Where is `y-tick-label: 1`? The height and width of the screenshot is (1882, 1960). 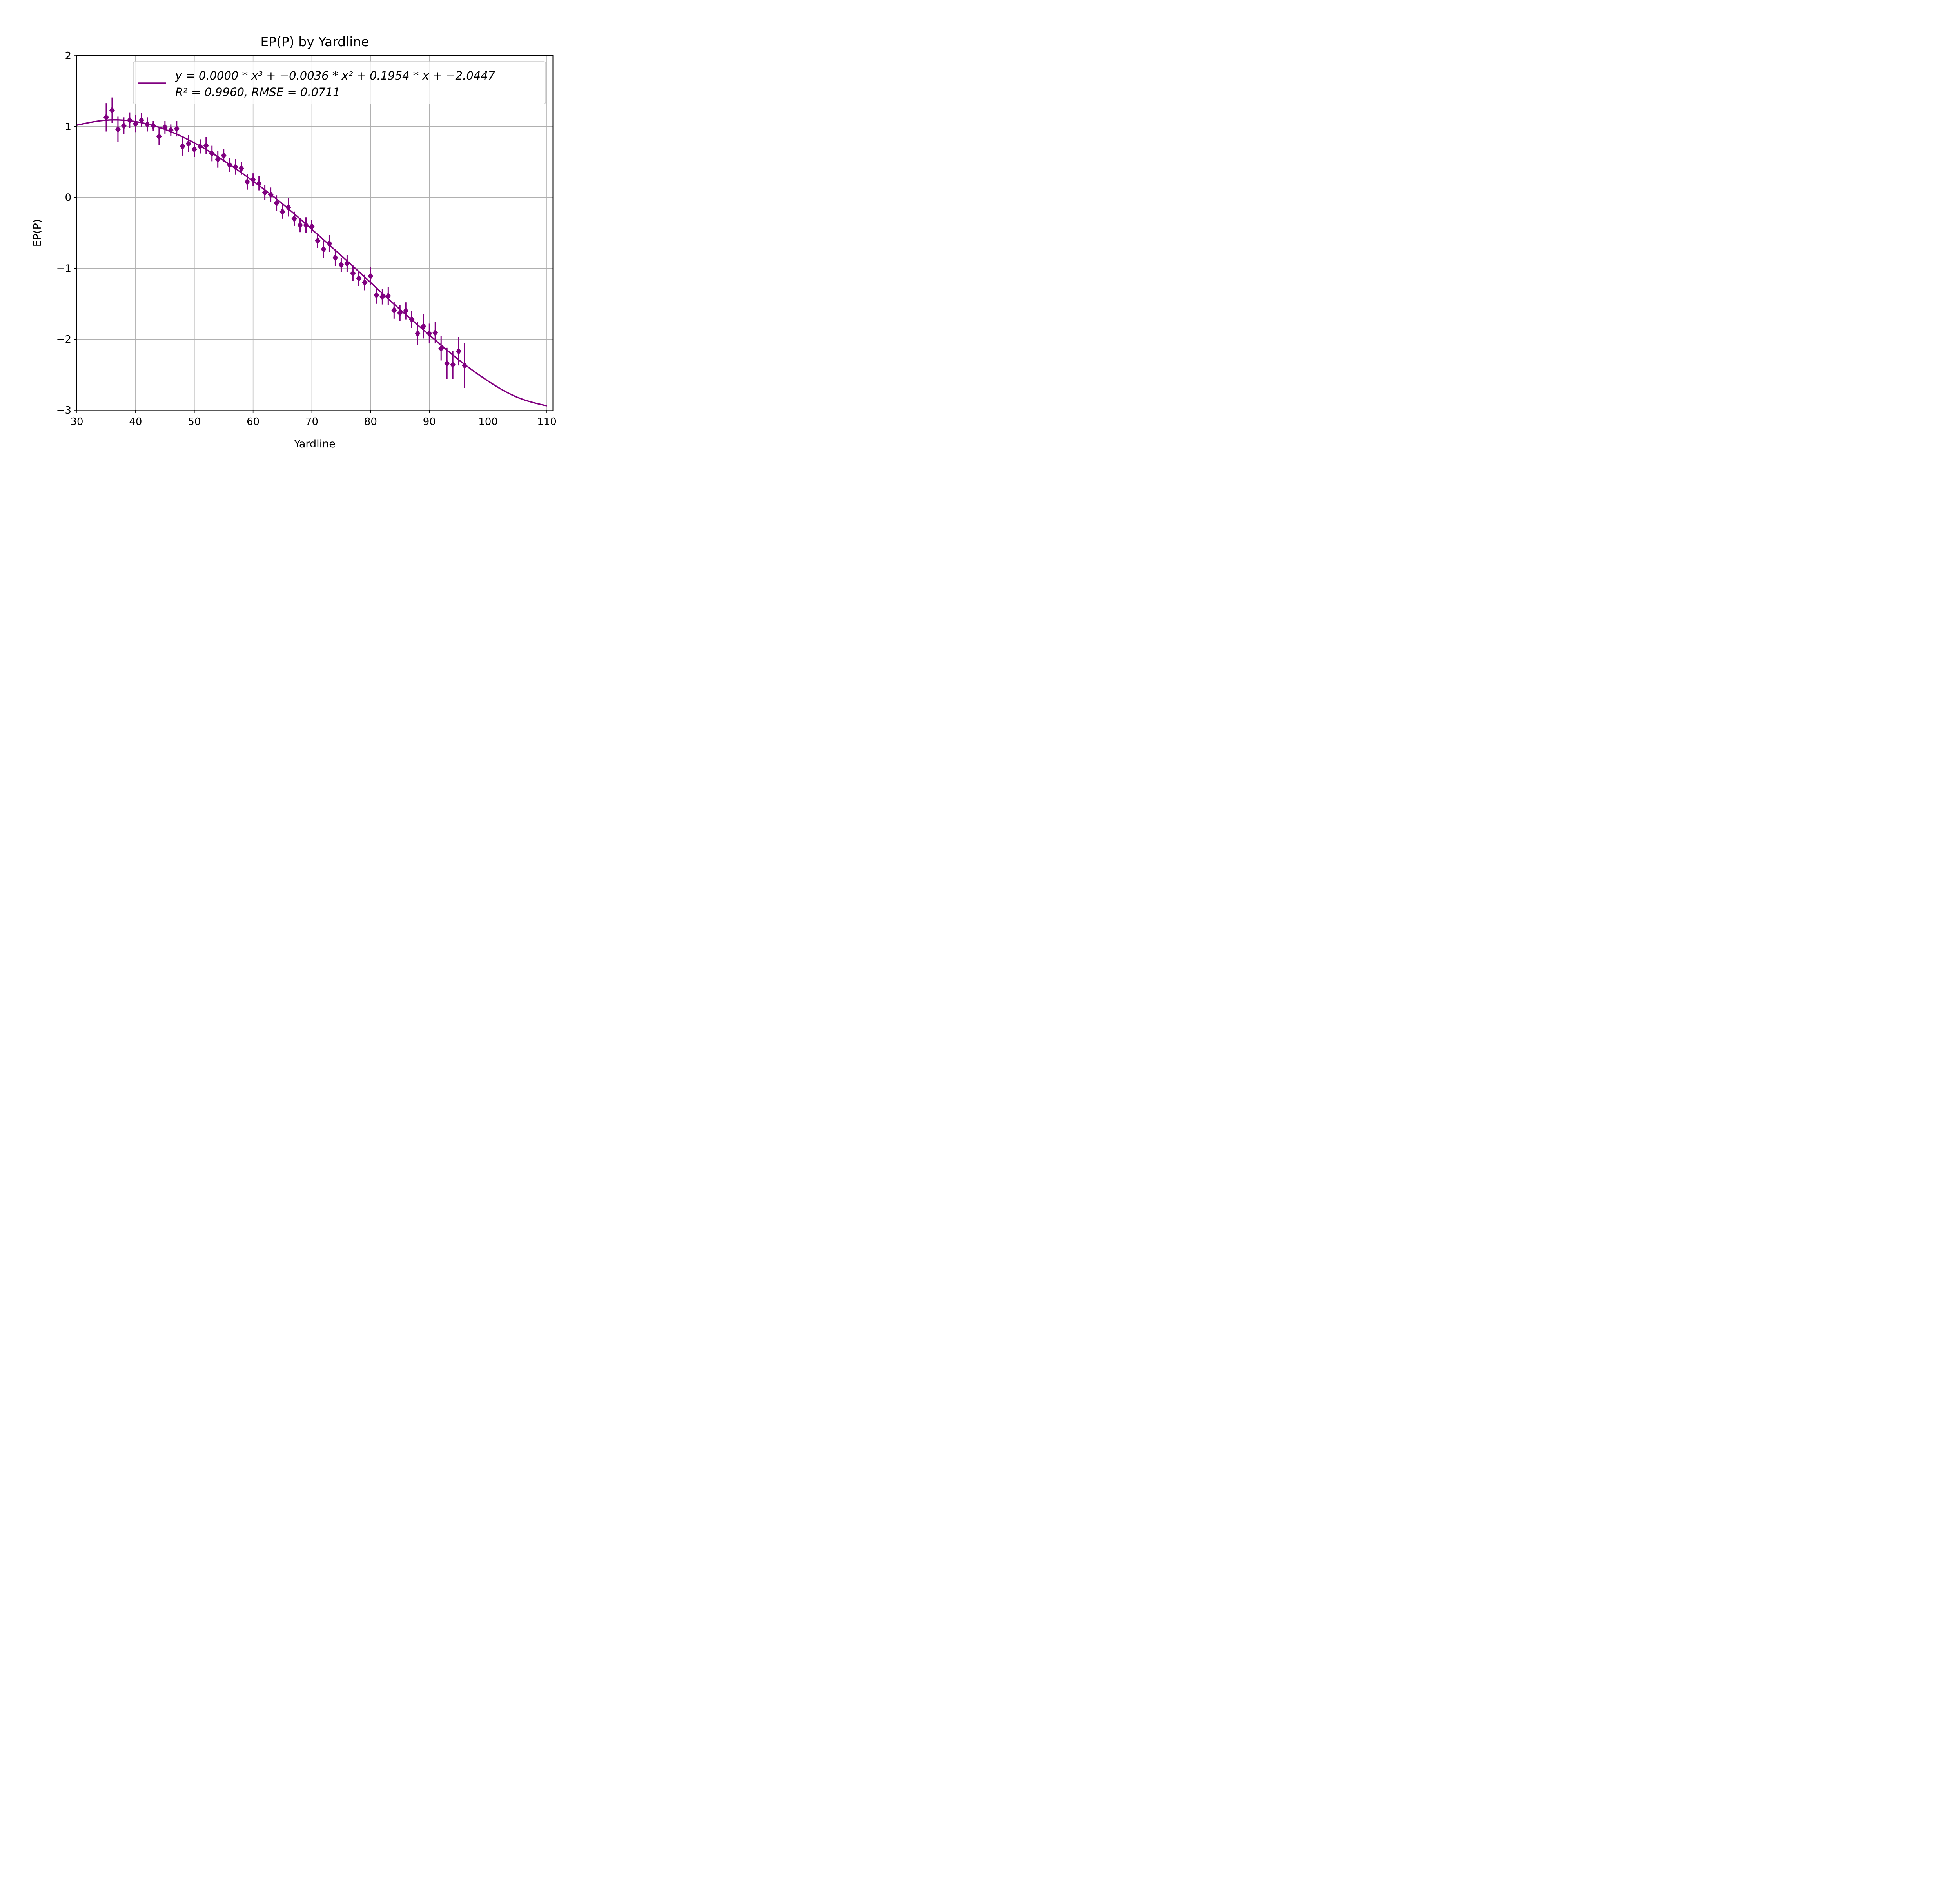
y-tick-label: 1 is located at coordinates (68, 127).